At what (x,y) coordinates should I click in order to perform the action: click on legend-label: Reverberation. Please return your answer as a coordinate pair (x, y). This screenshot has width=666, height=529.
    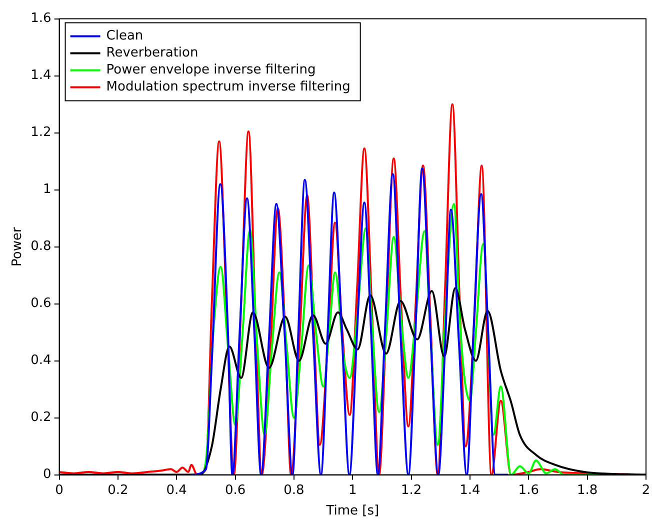
    Looking at the image, I should click on (152, 53).